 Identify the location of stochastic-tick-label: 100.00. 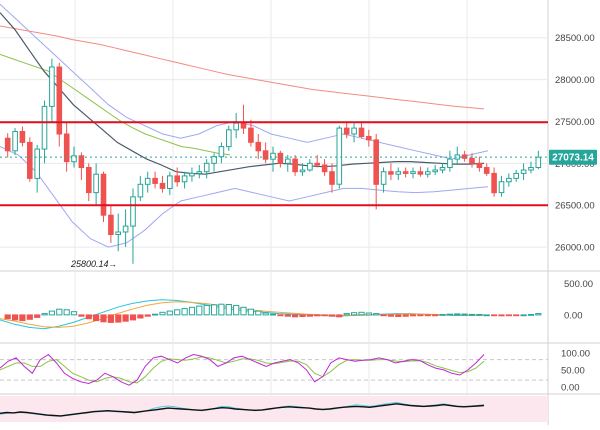
(575, 353).